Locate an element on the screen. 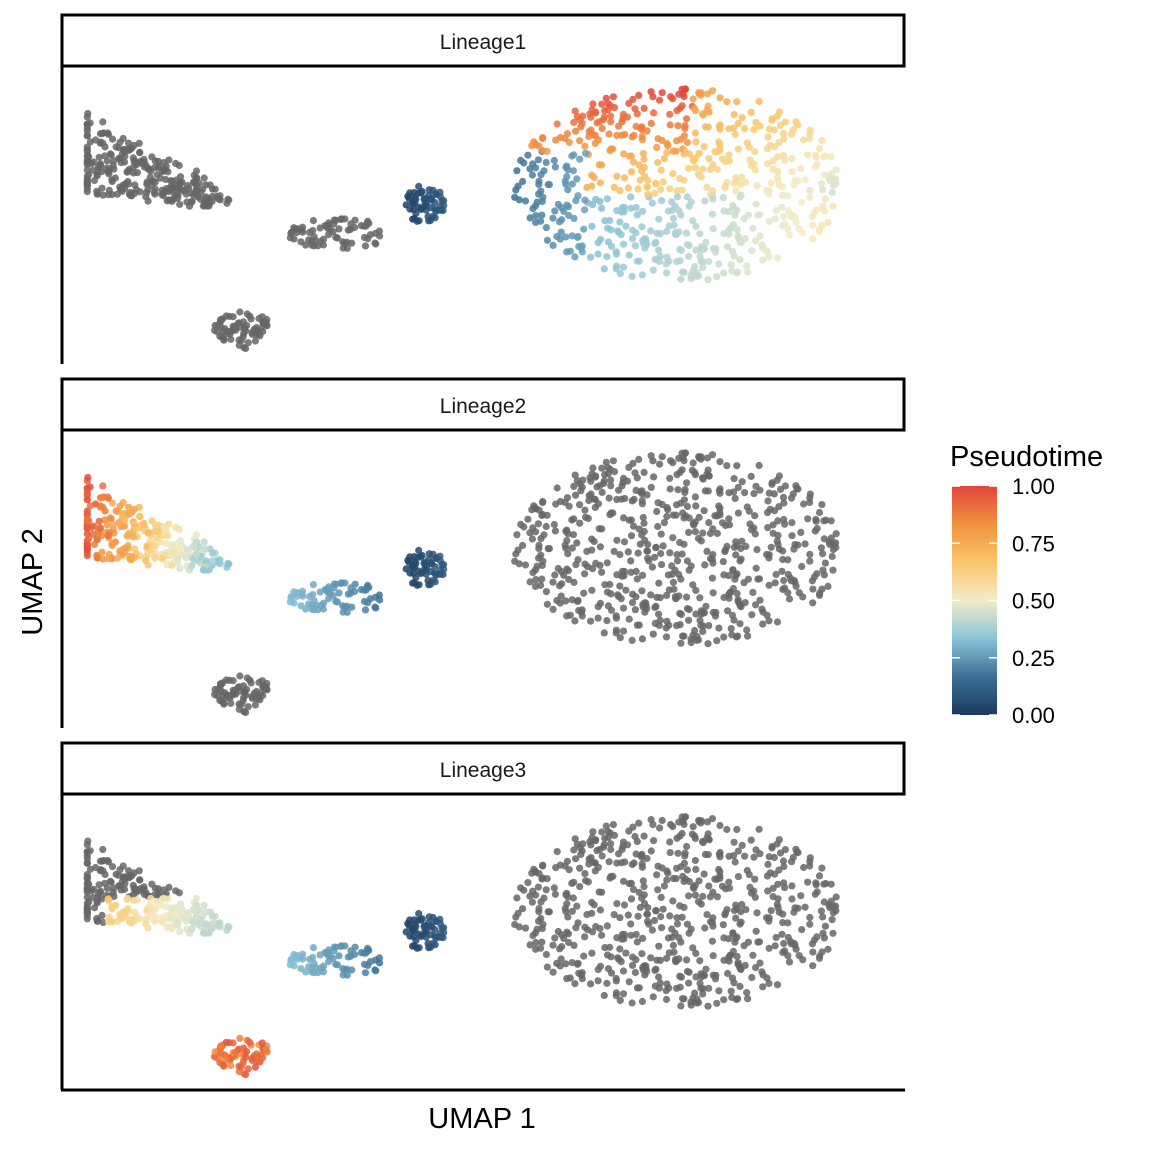  colorbar-tick-label: 0.25 is located at coordinates (1033, 658).